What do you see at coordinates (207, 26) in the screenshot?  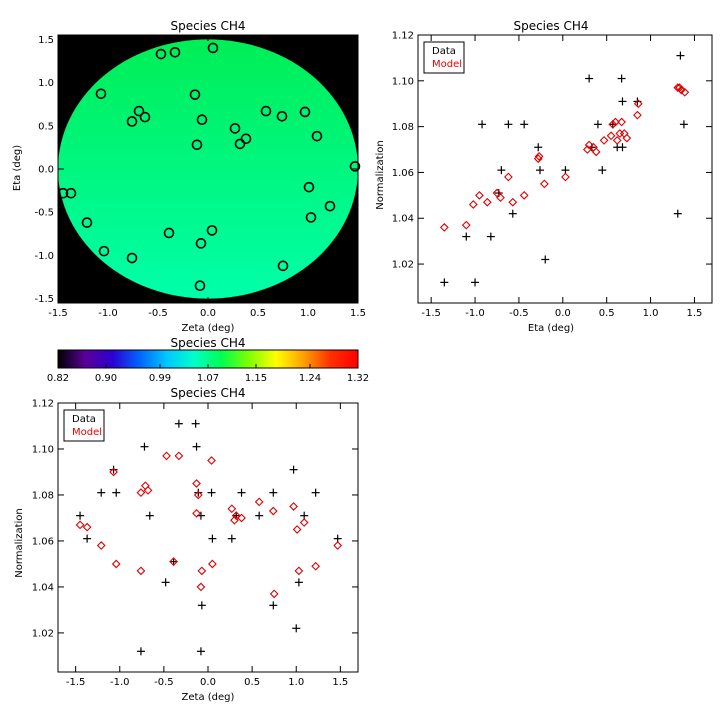 I see `map-title: Species CH4` at bounding box center [207, 26].